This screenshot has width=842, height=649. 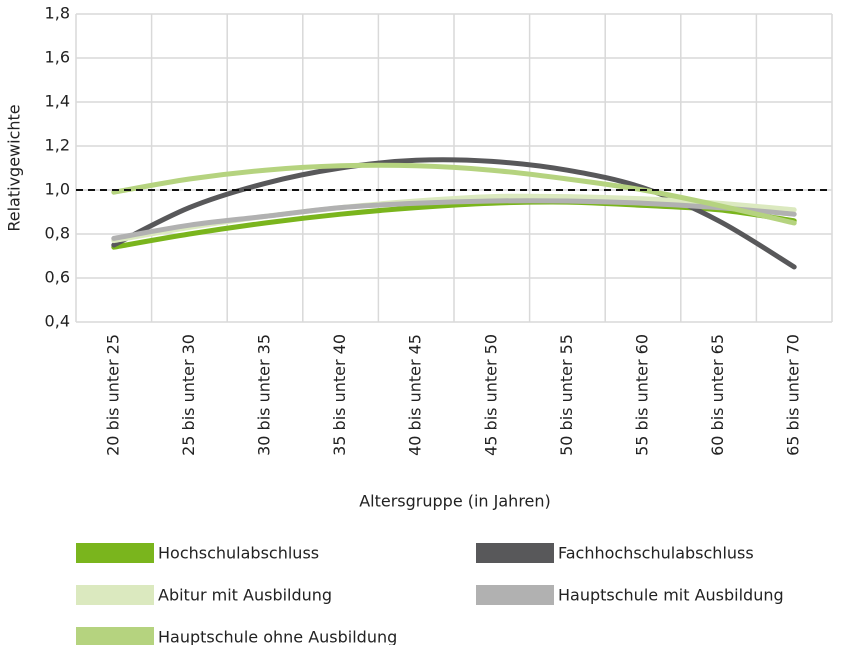 What do you see at coordinates (793, 395) in the screenshot?
I see `x-tick-label: 65 bis unter 70` at bounding box center [793, 395].